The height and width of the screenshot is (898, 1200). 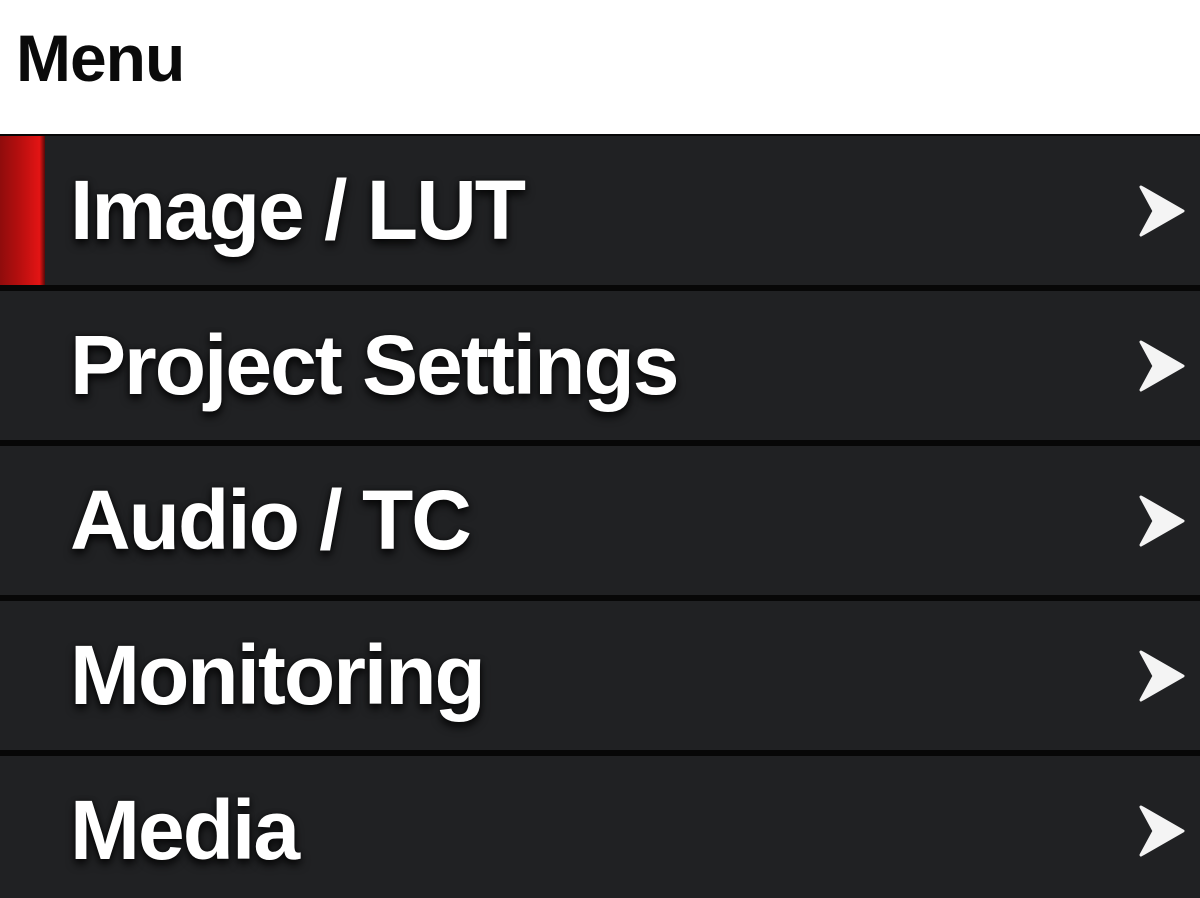 I want to click on selected-indicator, so click(x=22, y=210).